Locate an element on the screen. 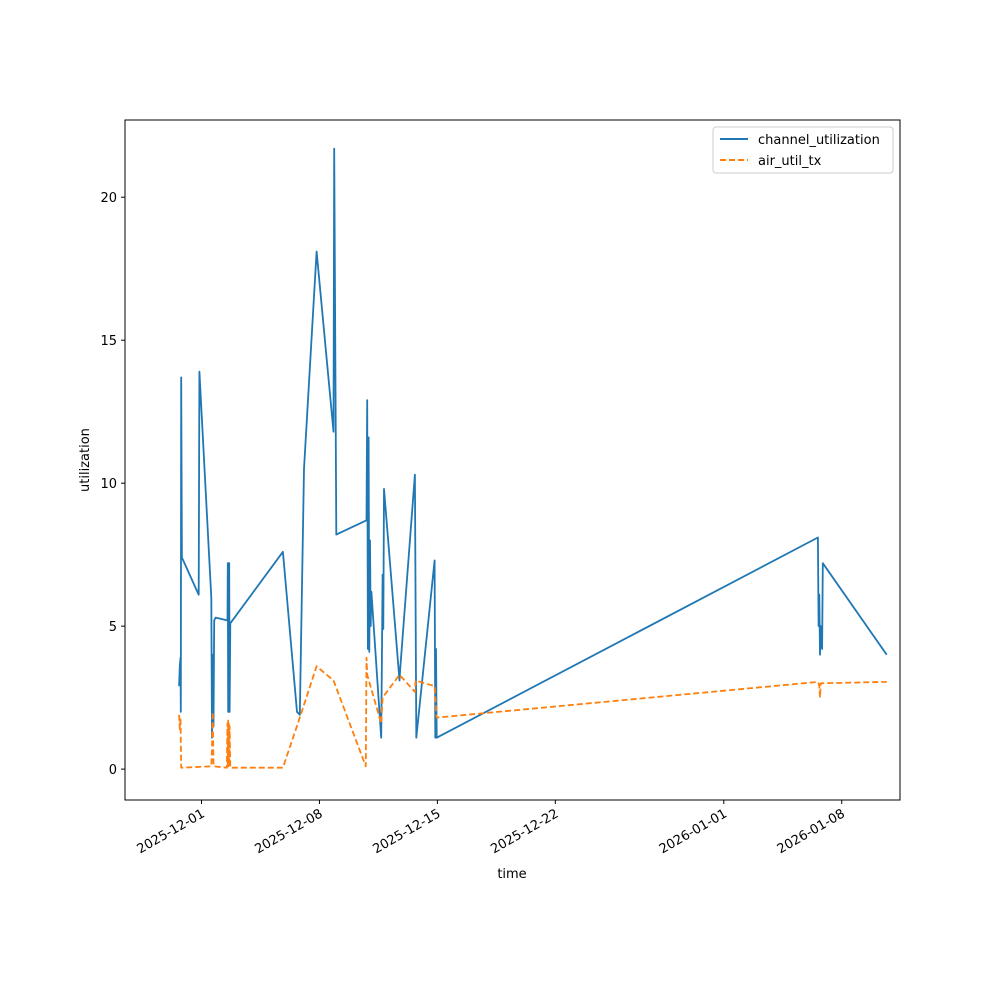 This screenshot has width=1000, height=1000. series-line-air-util-tx is located at coordinates (532, 712).